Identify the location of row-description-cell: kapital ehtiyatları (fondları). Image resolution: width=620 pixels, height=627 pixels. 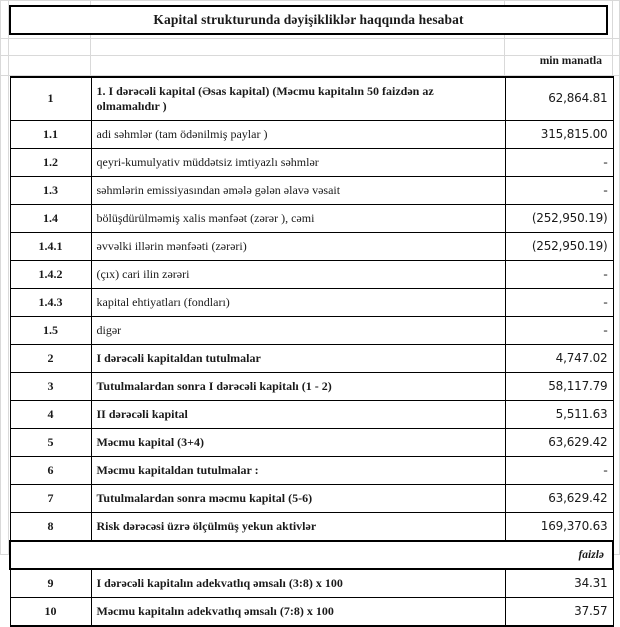
(298, 302).